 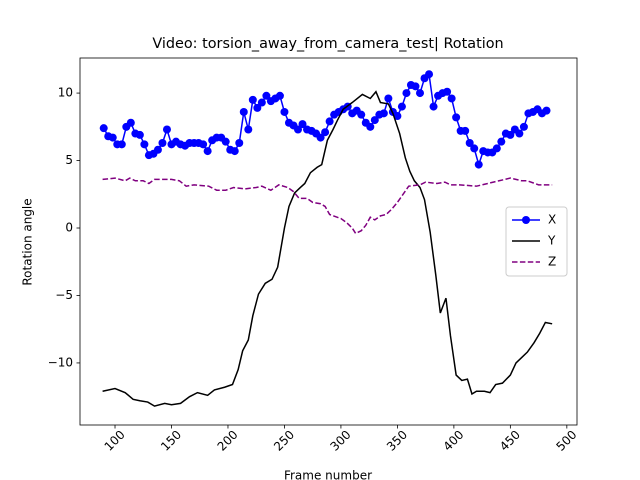 What do you see at coordinates (69, 160) in the screenshot?
I see `y-tick-label: 5` at bounding box center [69, 160].